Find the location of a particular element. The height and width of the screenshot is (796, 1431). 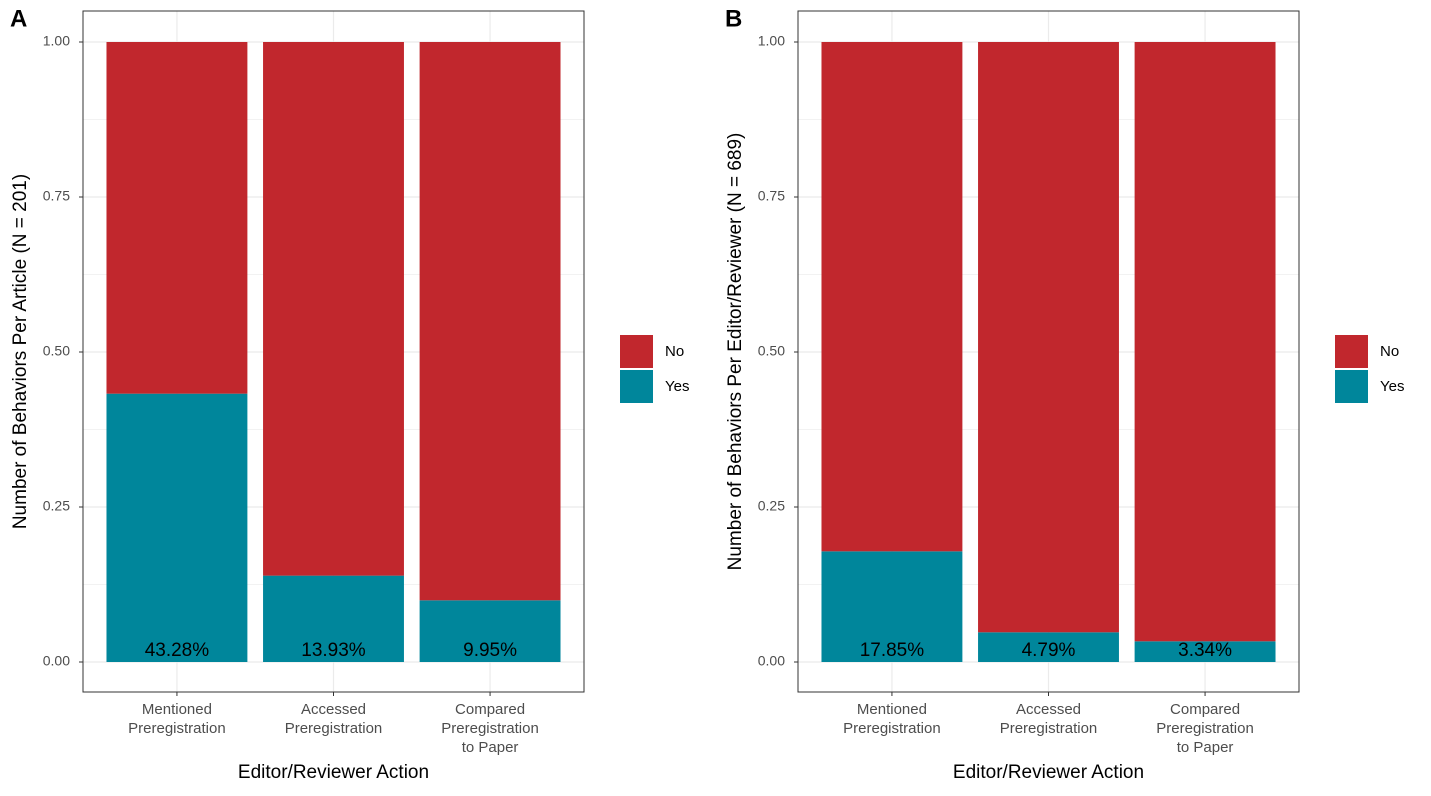

panel-label: A is located at coordinates (18, 18).